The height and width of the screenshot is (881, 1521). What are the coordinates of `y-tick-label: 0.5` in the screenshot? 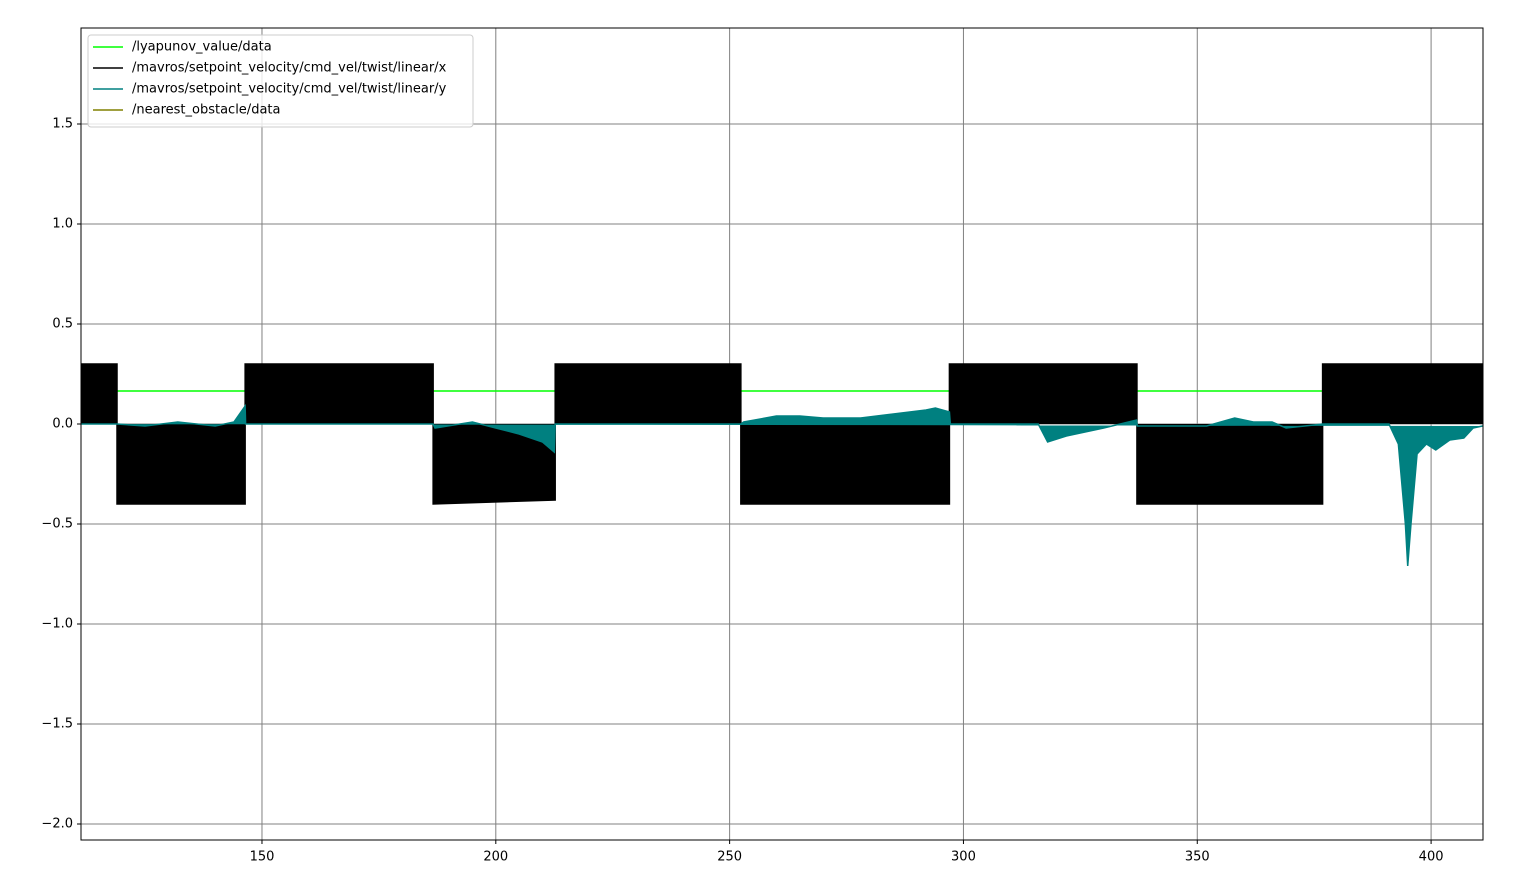 It's located at (62, 324).